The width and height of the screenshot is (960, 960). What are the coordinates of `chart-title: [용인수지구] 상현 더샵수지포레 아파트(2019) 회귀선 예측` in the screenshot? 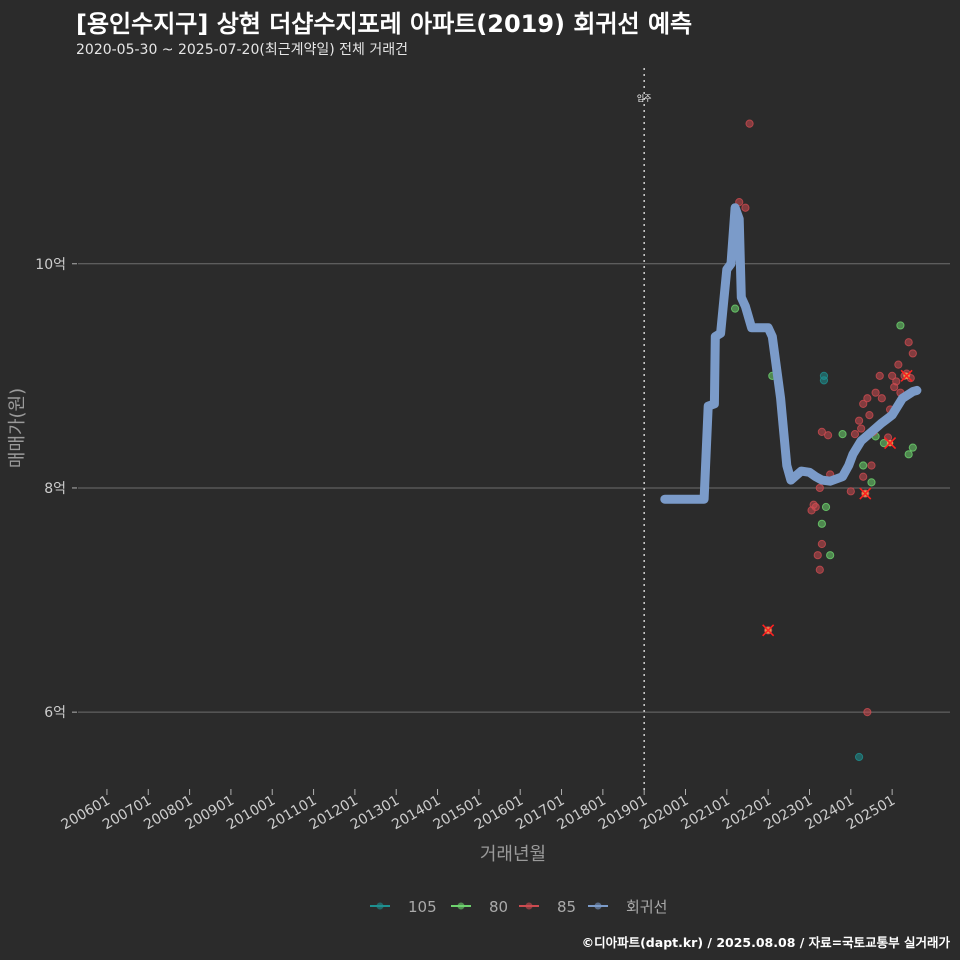 It's located at (384, 24).